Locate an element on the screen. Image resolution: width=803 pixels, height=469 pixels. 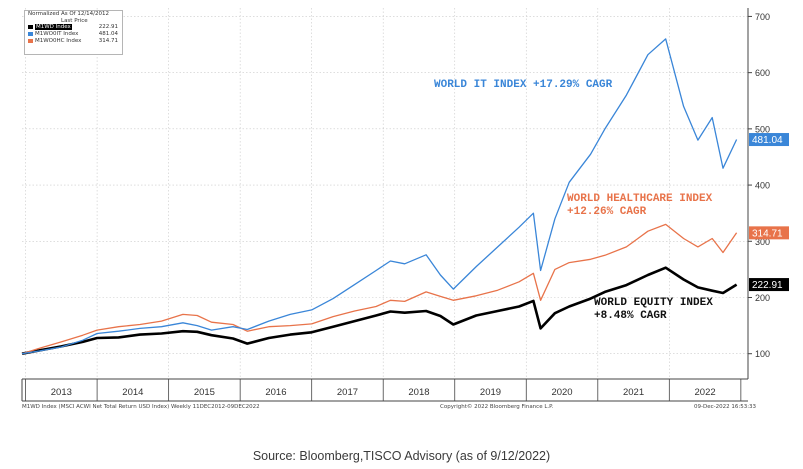
x-tick-label: 2013 is located at coordinates (61, 392).